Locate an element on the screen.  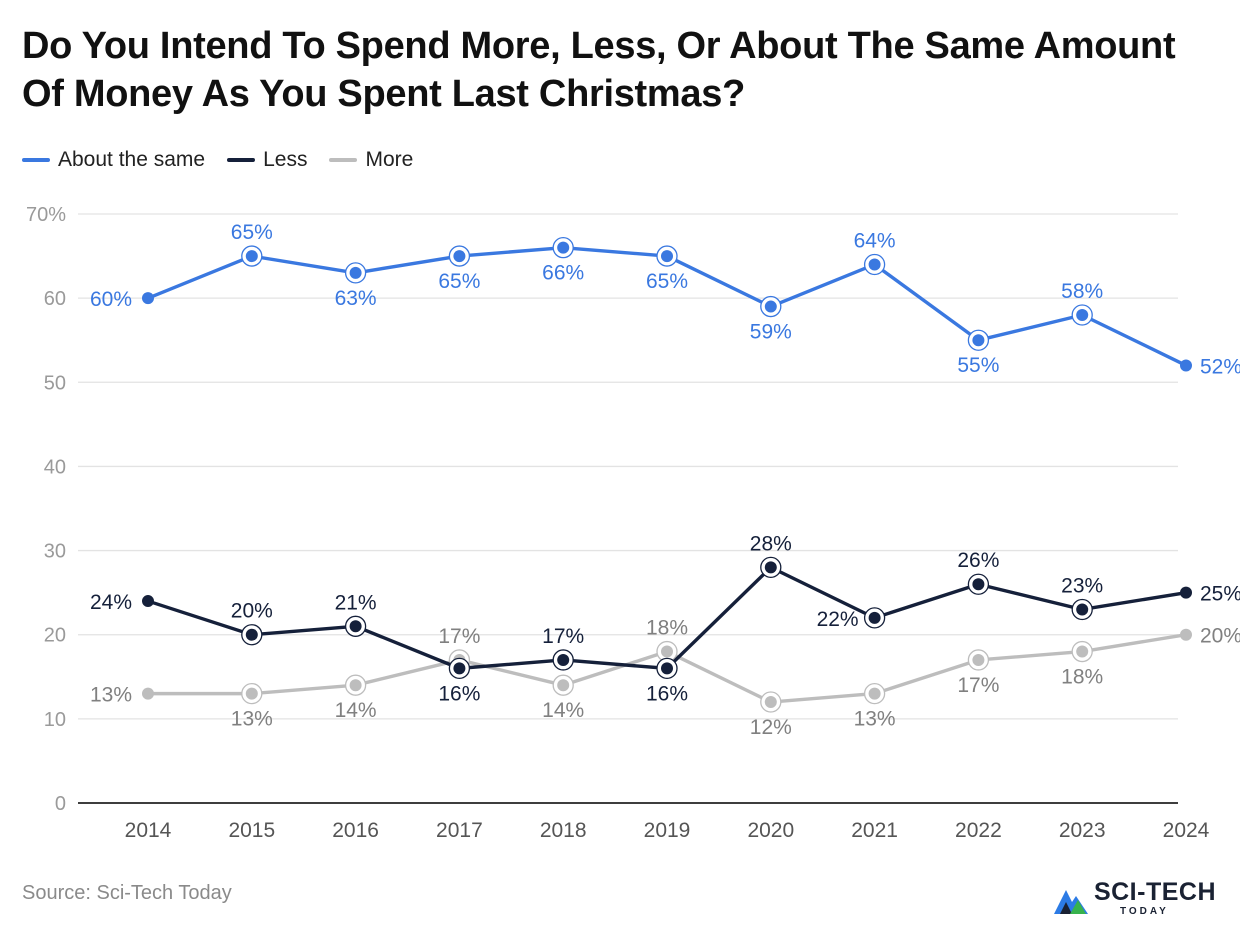
source-note: Source: Sci-Tech Today is located at coordinates (127, 893).